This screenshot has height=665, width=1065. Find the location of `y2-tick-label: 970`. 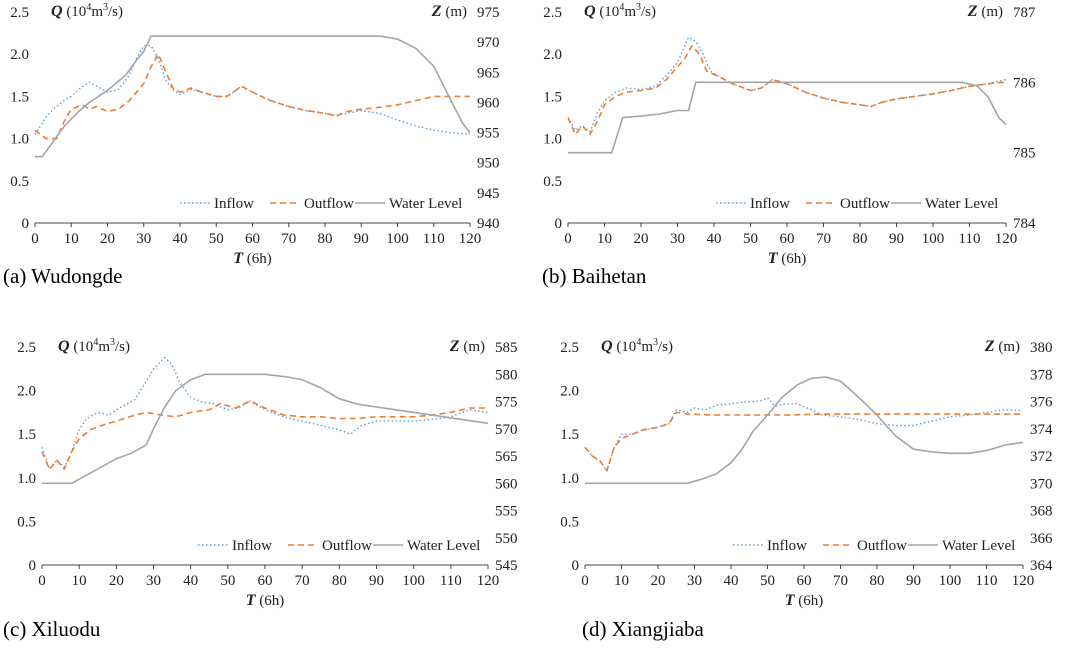

y2-tick-label: 970 is located at coordinates (488, 43).